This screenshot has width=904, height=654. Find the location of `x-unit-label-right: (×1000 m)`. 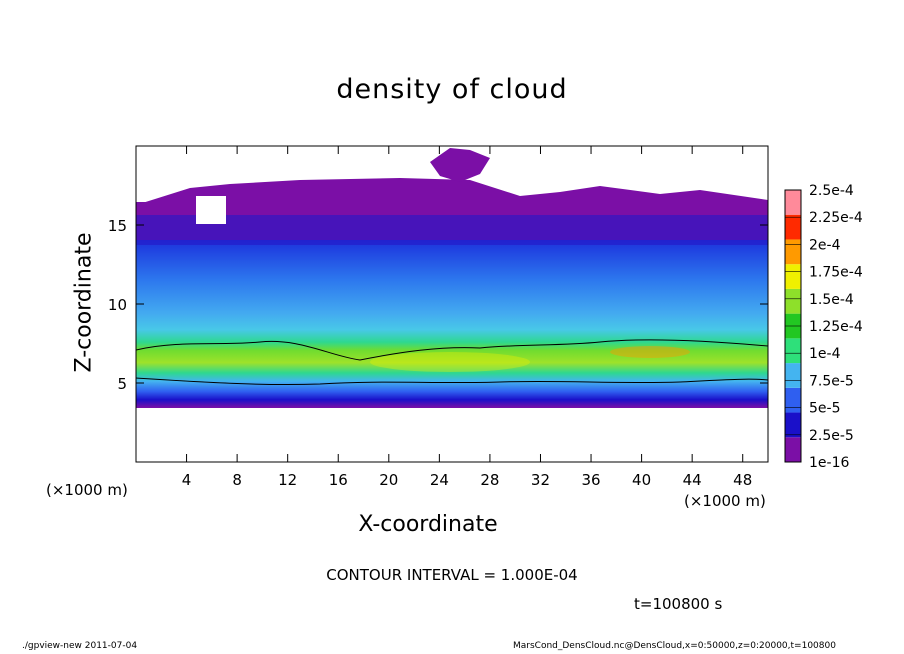

x-unit-label-right: (×1000 m) is located at coordinates (725, 501).